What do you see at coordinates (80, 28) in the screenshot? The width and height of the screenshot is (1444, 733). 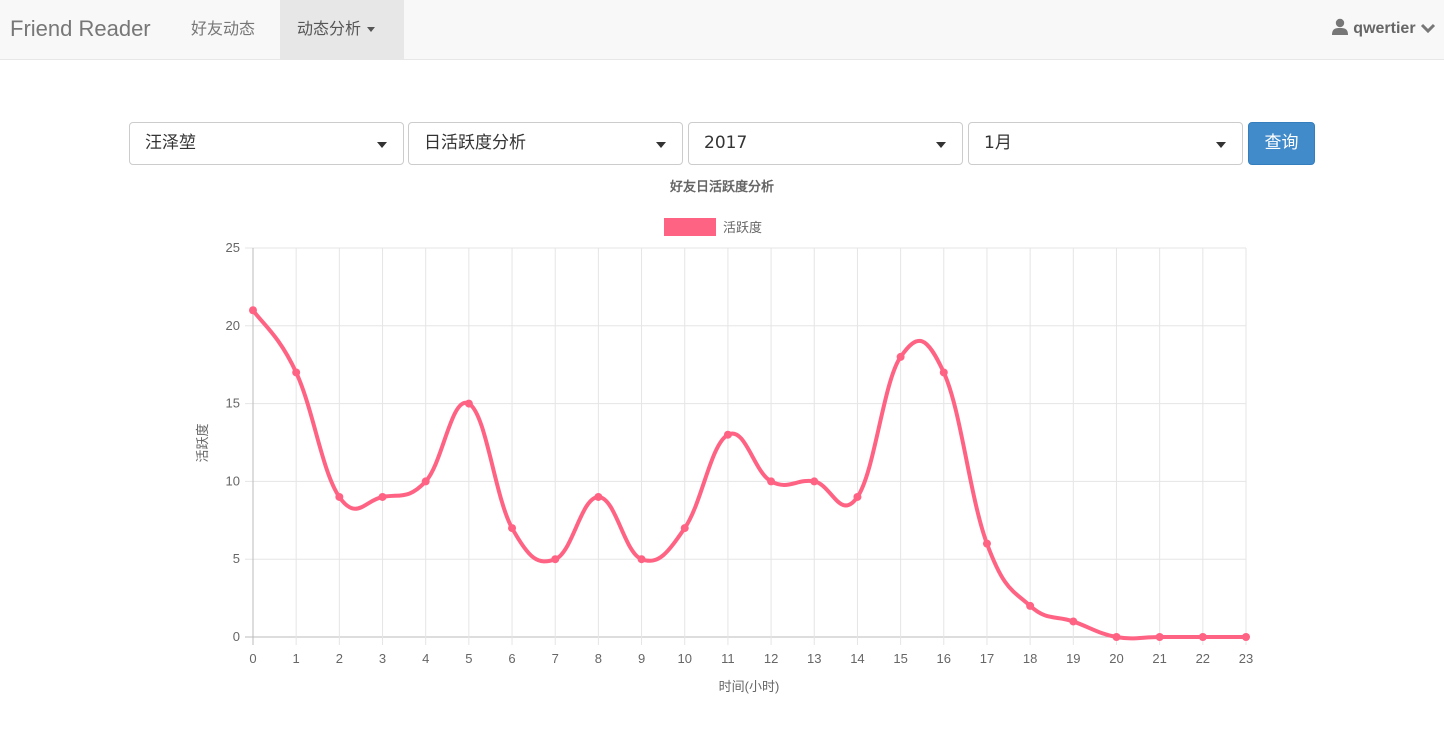 I see `brand-link: Friend Reader` at bounding box center [80, 28].